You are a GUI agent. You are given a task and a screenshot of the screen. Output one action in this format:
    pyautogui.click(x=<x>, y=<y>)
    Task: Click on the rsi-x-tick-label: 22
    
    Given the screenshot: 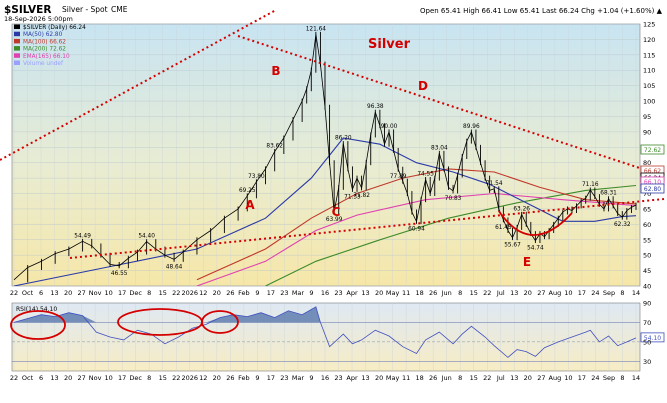 What is the action you would take?
    pyautogui.click(x=176, y=378)
    